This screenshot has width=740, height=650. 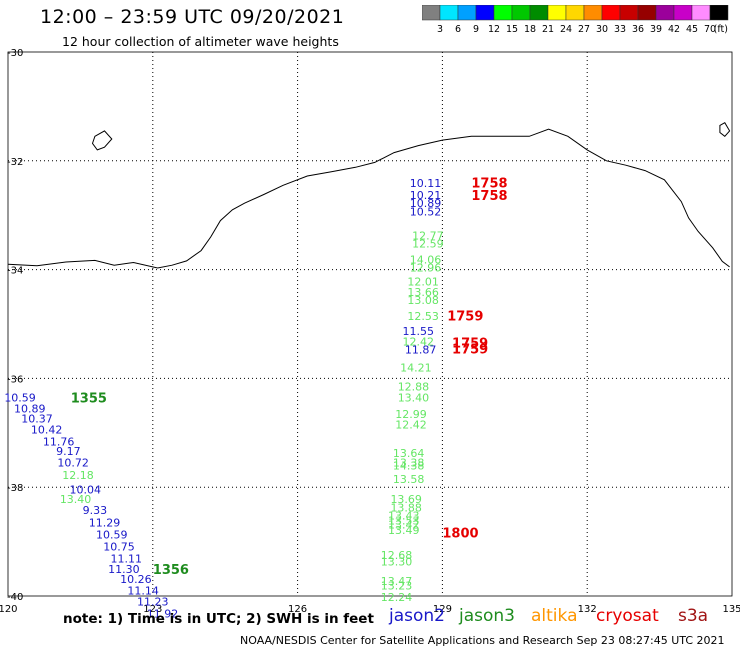 I want to click on observation-time-label: 1356, so click(x=171, y=570).